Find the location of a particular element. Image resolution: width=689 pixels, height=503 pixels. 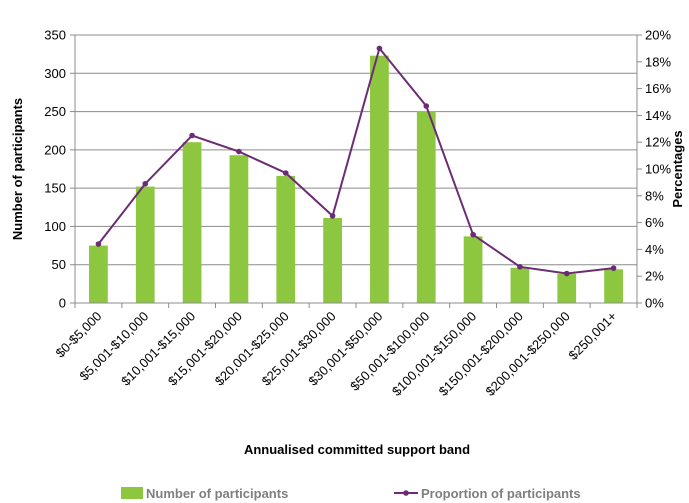

y2-axis-title: Percentages is located at coordinates (677, 168).